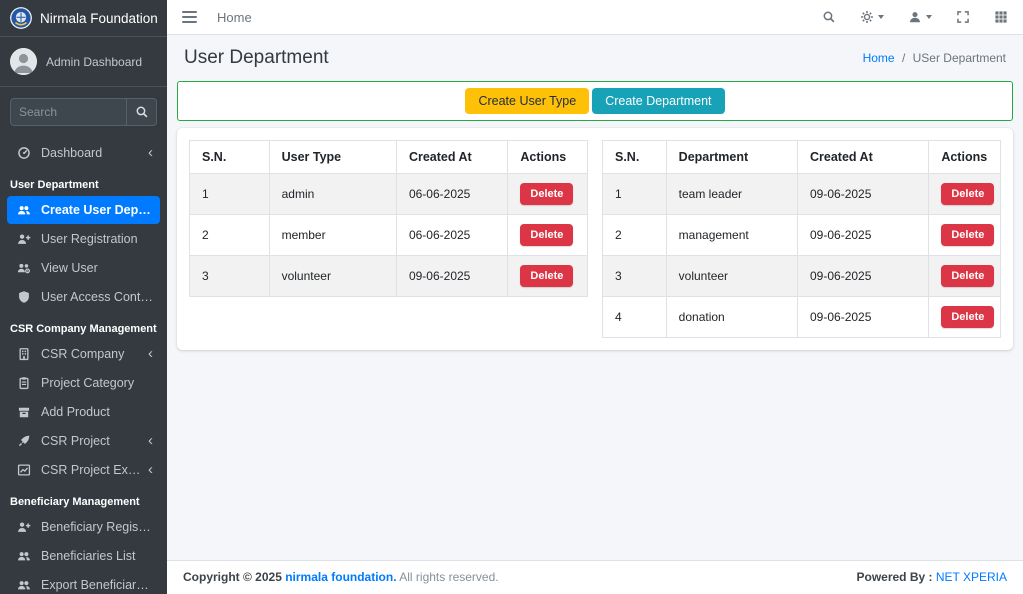 This screenshot has height=594, width=1023. What do you see at coordinates (332, 194) in the screenshot?
I see `value-cell: admin` at bounding box center [332, 194].